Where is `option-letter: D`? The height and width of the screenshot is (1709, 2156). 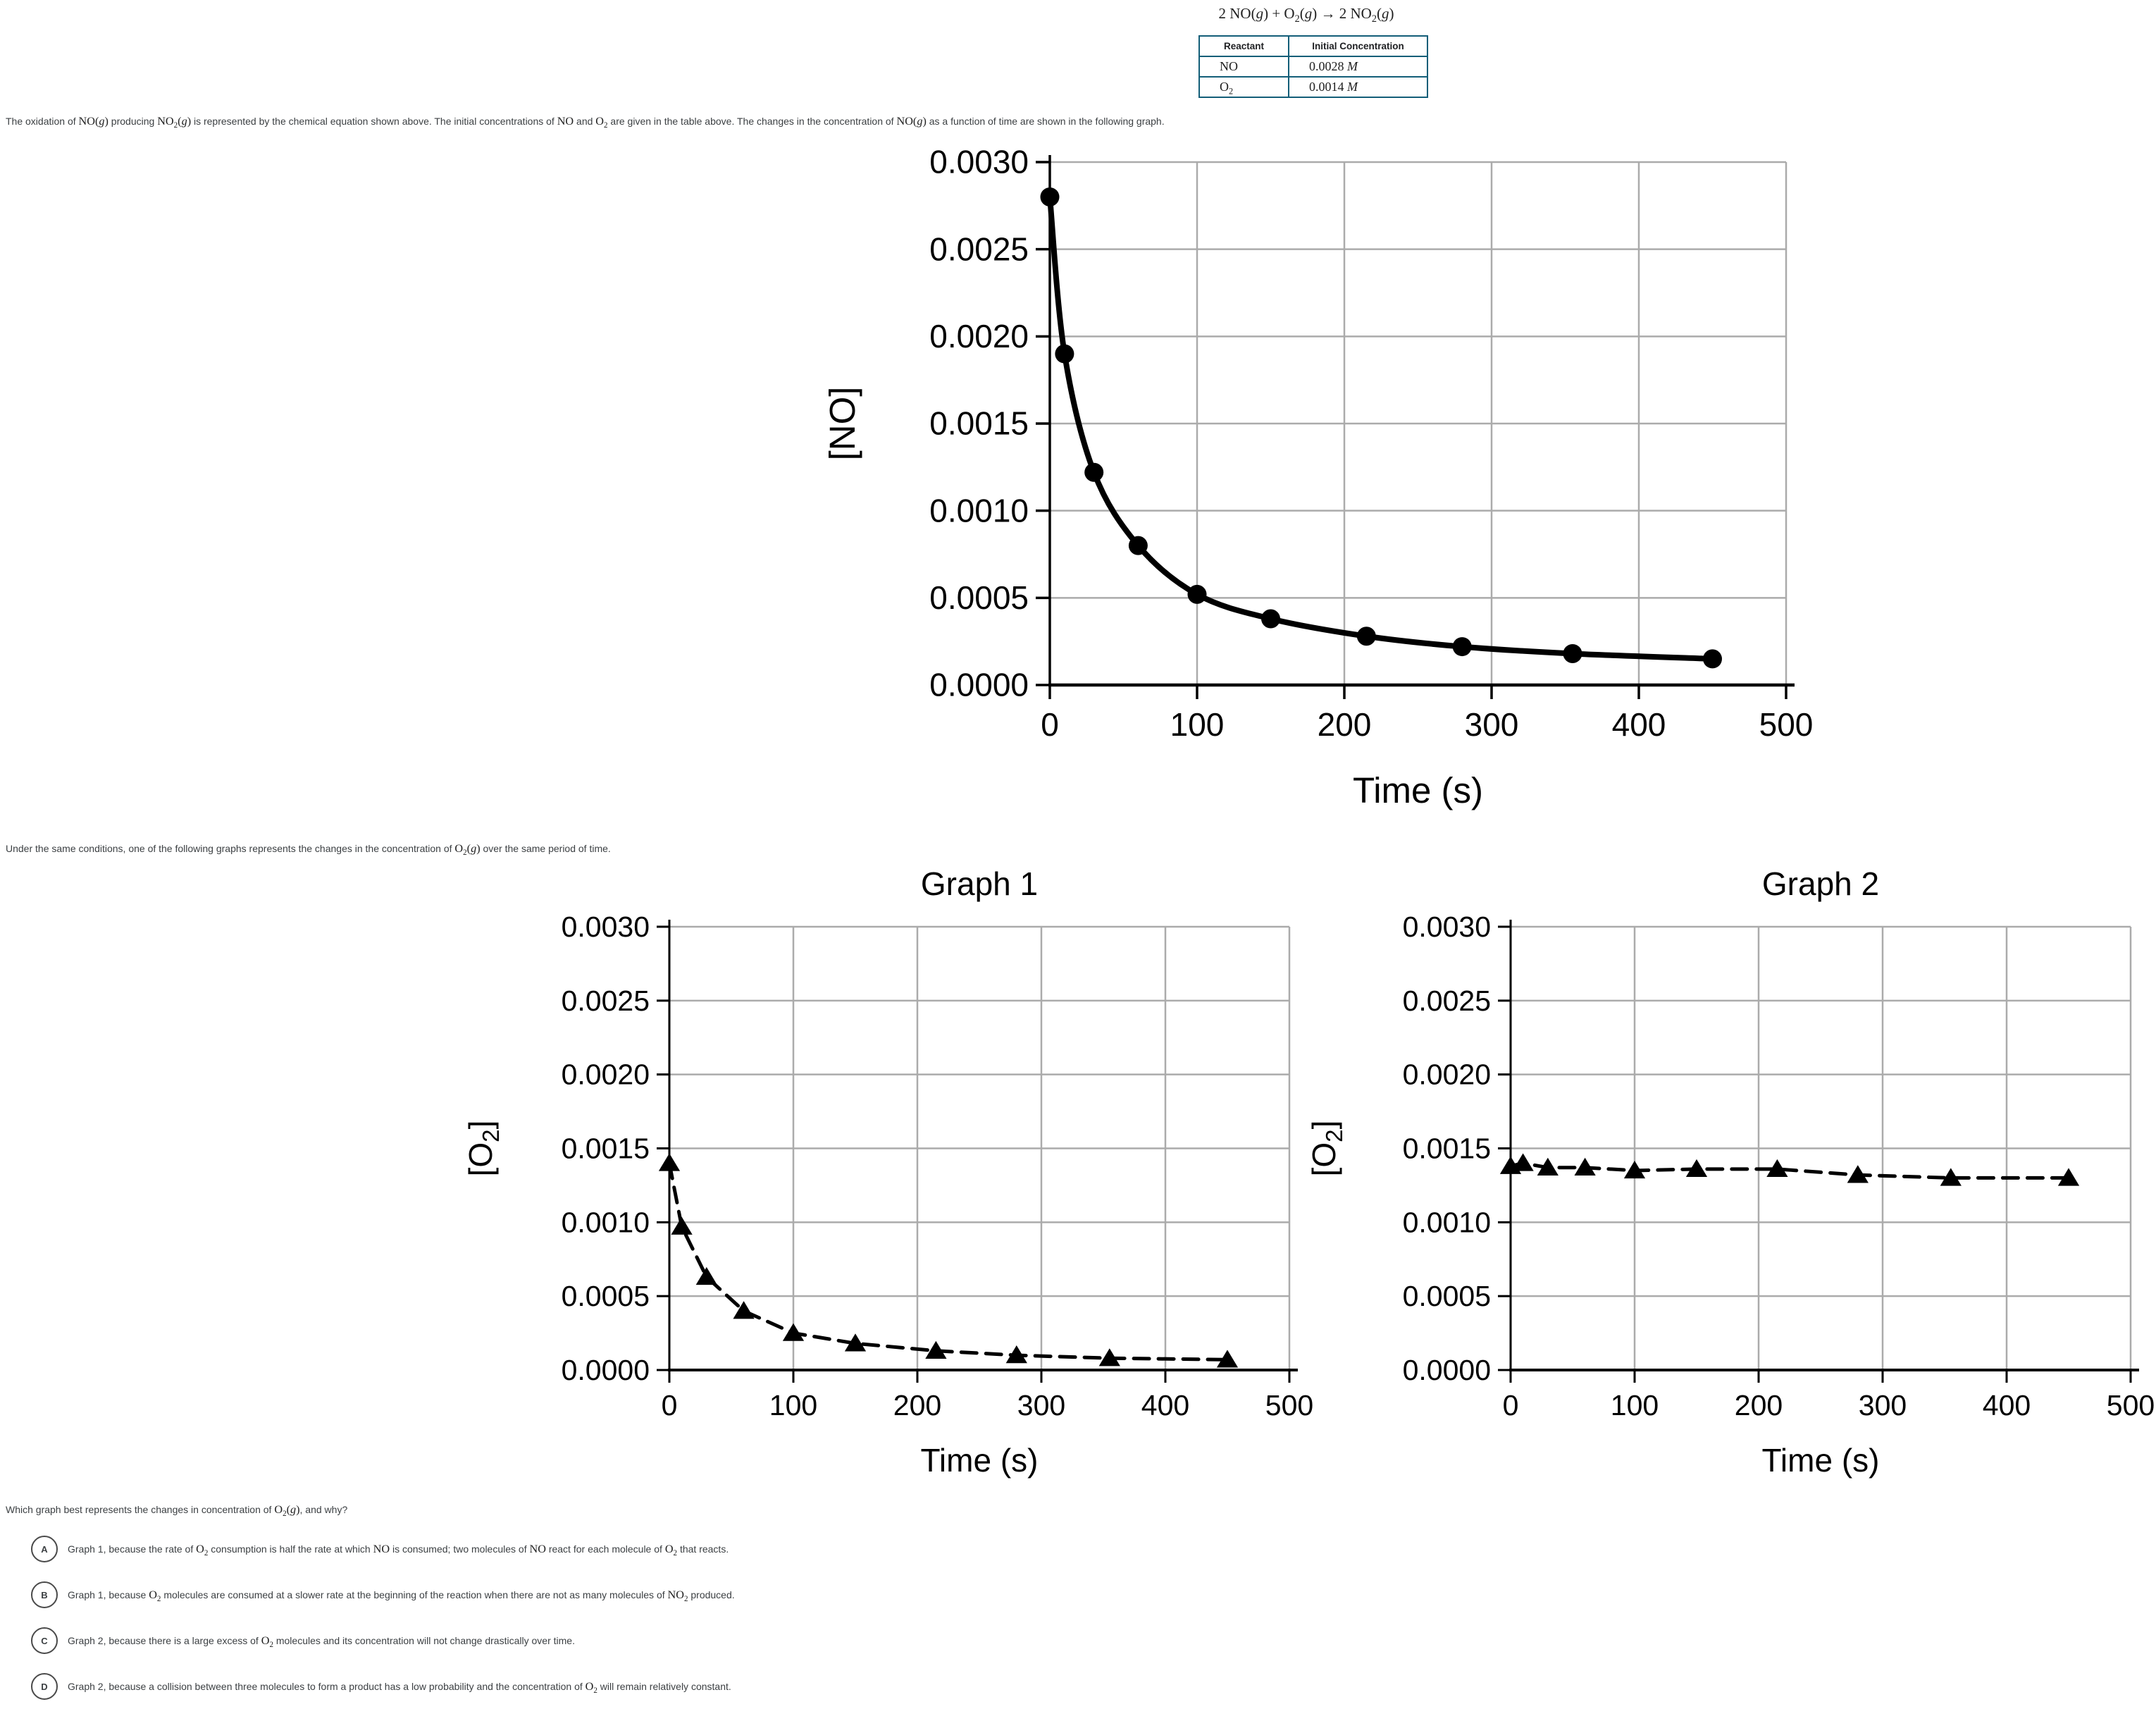 option-letter: D is located at coordinates (45, 1686).